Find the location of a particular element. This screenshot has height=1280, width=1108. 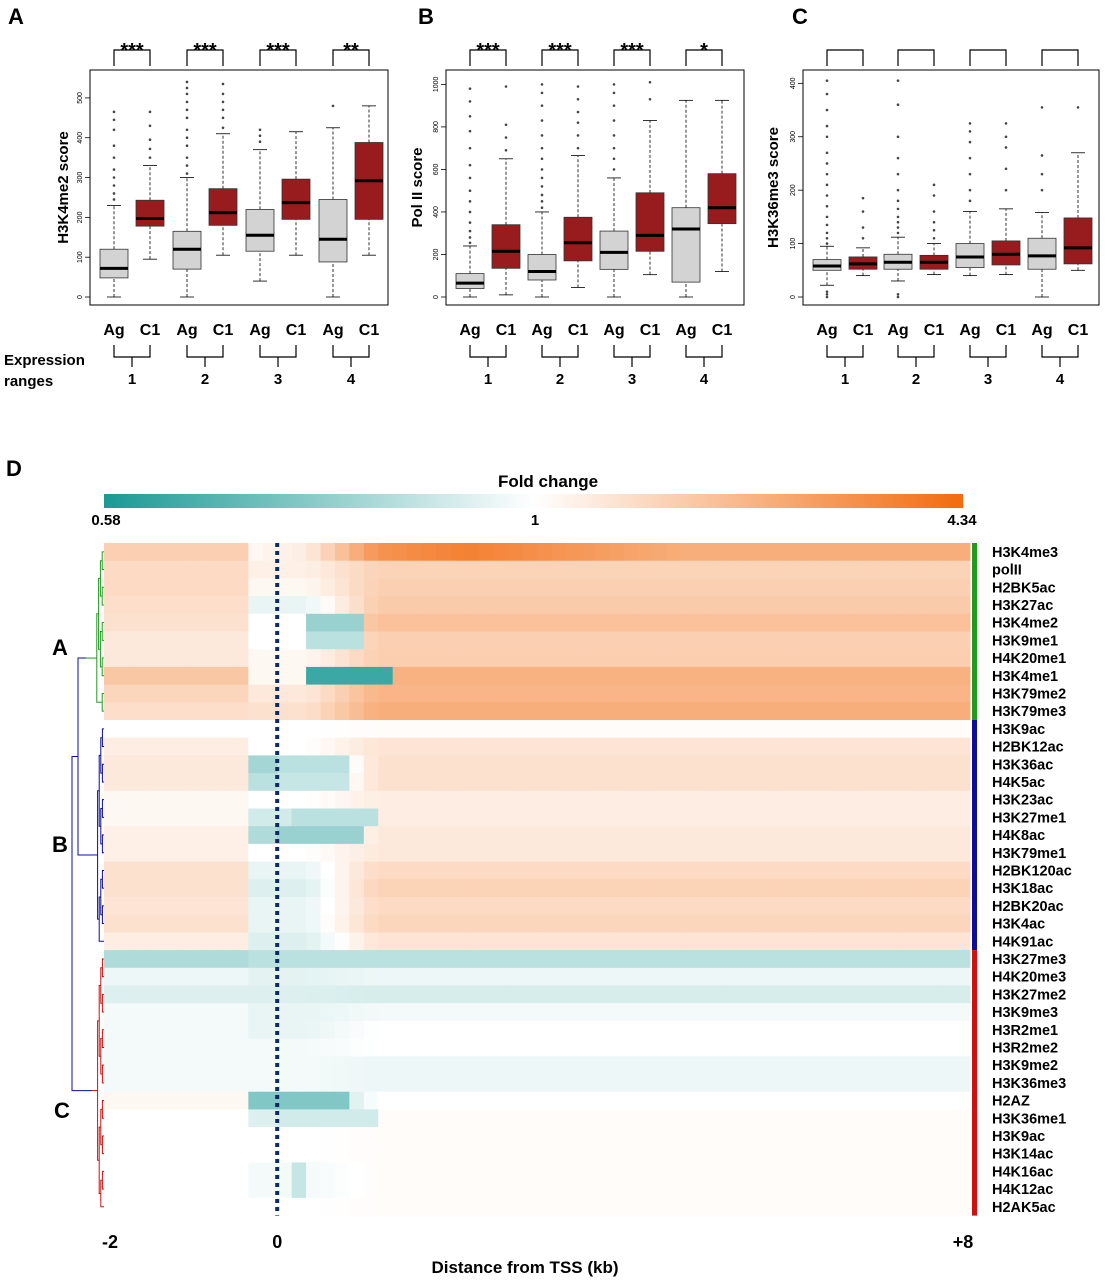

row-label: H3K9ac is located at coordinates (1018, 730).